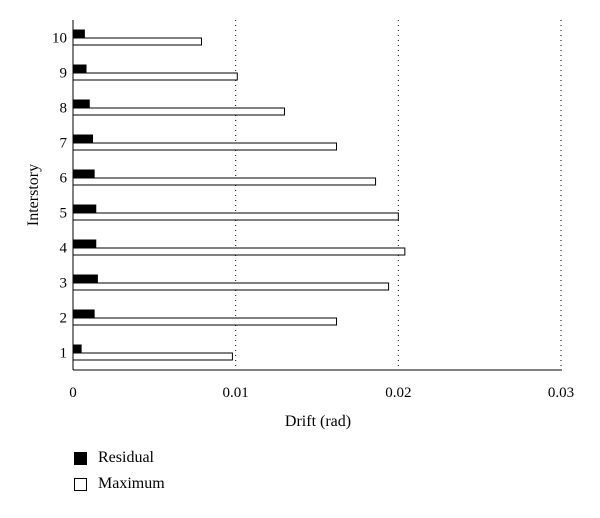  I want to click on x-tick-label-0: 0, so click(73, 393).